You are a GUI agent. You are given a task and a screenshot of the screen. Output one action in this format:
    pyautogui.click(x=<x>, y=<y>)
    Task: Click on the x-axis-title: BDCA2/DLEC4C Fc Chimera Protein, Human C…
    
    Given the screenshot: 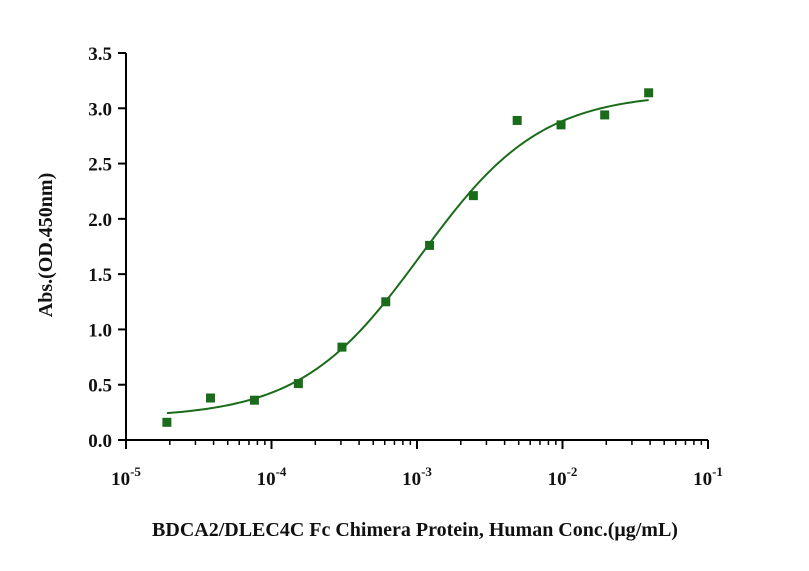 What is the action you would take?
    pyautogui.click(x=415, y=530)
    